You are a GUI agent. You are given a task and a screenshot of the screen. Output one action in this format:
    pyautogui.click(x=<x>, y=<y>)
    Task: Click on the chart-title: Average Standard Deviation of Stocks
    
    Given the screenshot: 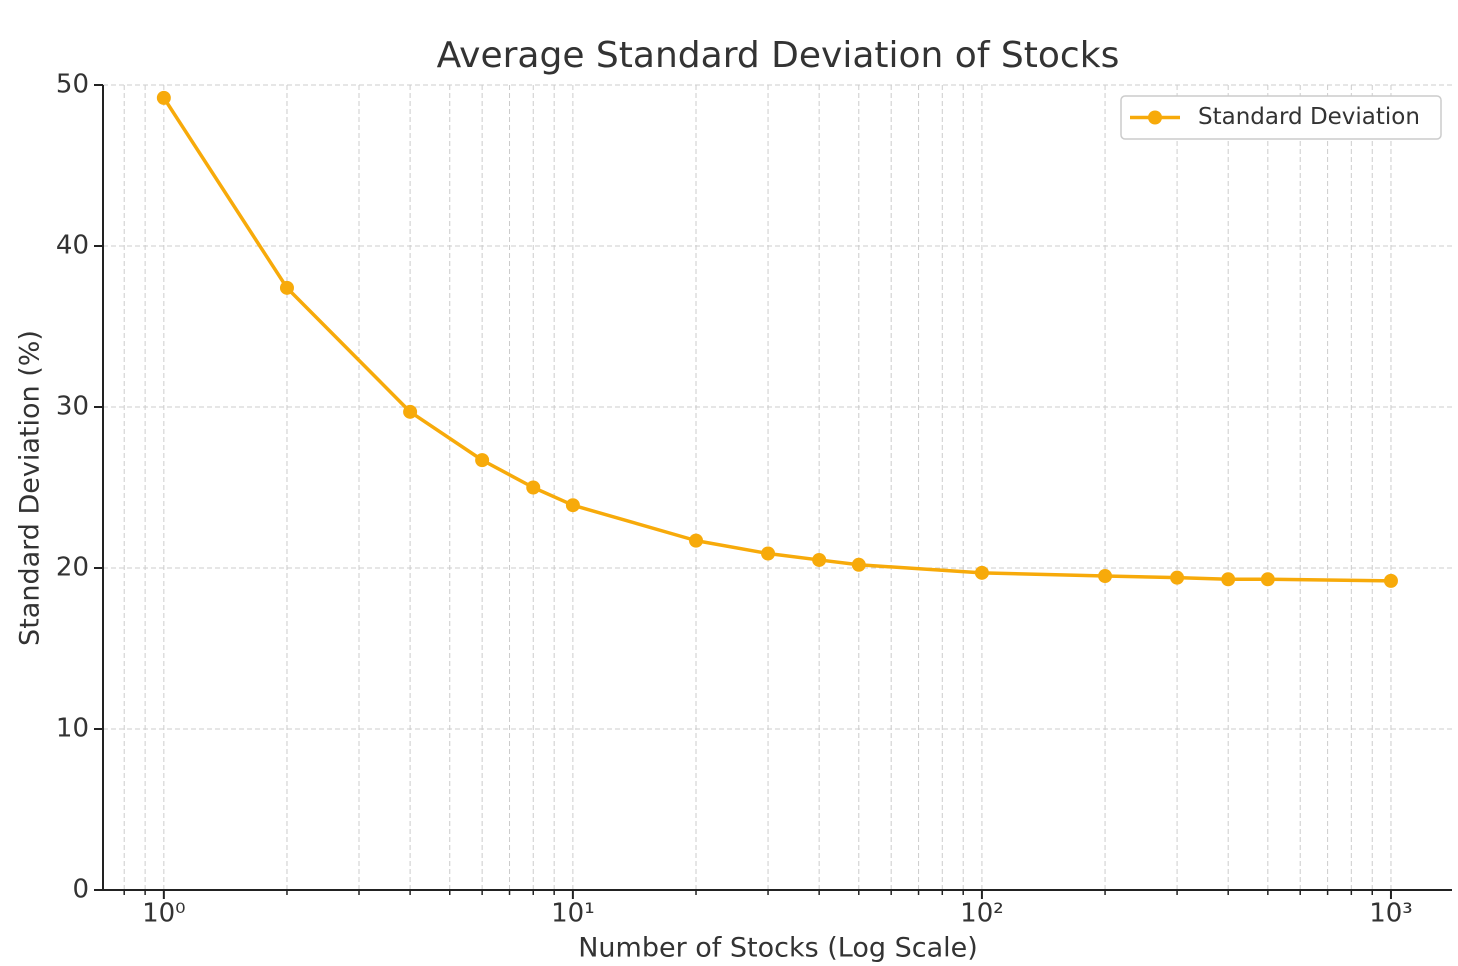 What is the action you would take?
    pyautogui.click(x=778, y=55)
    